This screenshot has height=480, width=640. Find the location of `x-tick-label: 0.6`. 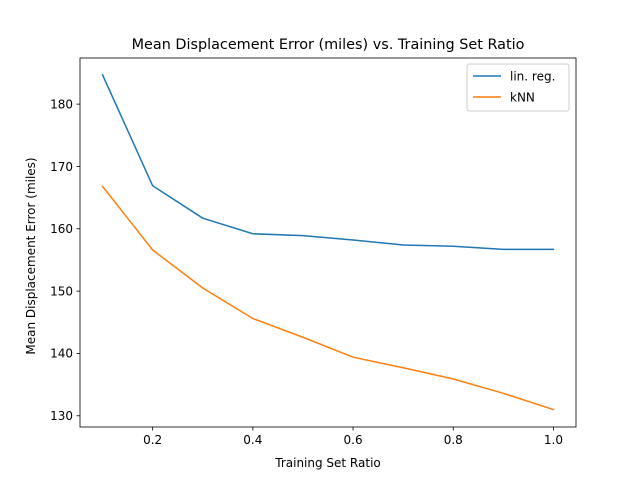

x-tick-label: 0.6 is located at coordinates (353, 440).